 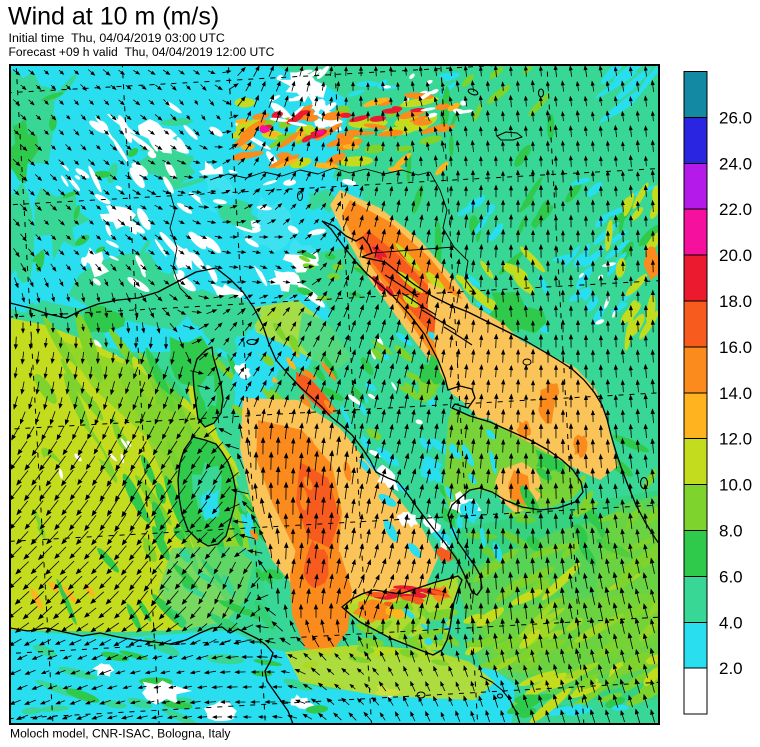 What do you see at coordinates (735, 439) in the screenshot?
I see `svg-text: 12.0` at bounding box center [735, 439].